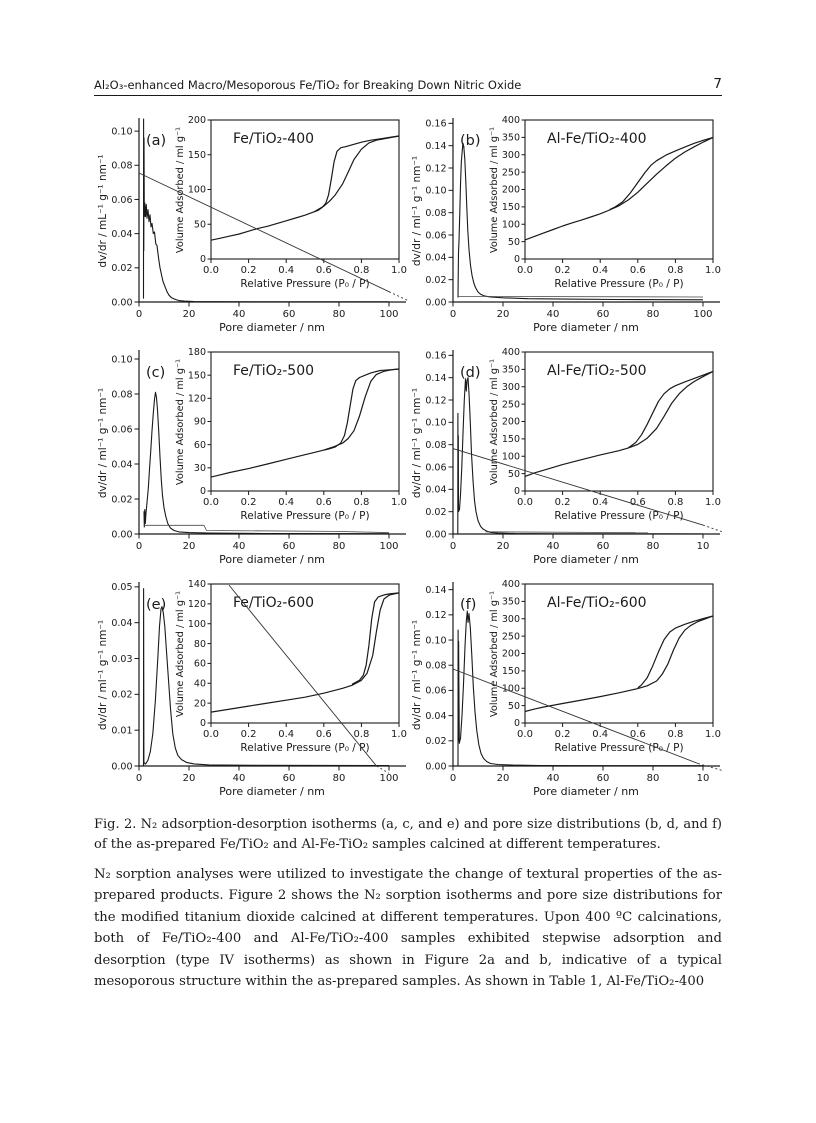 The width and height of the screenshot is (816, 1123). Describe the element at coordinates (197, 120) in the screenshot. I see `inset-ytick-label: 200` at that location.